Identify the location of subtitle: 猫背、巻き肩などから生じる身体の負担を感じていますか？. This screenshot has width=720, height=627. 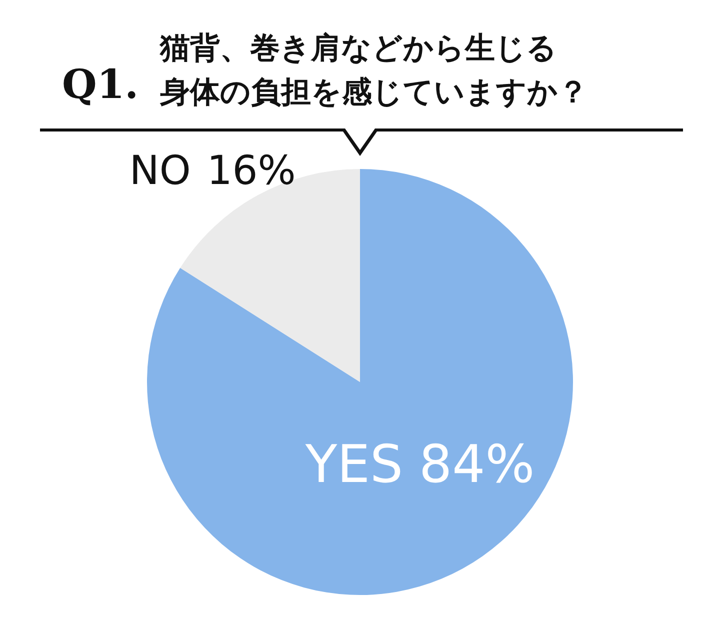
(374, 70).